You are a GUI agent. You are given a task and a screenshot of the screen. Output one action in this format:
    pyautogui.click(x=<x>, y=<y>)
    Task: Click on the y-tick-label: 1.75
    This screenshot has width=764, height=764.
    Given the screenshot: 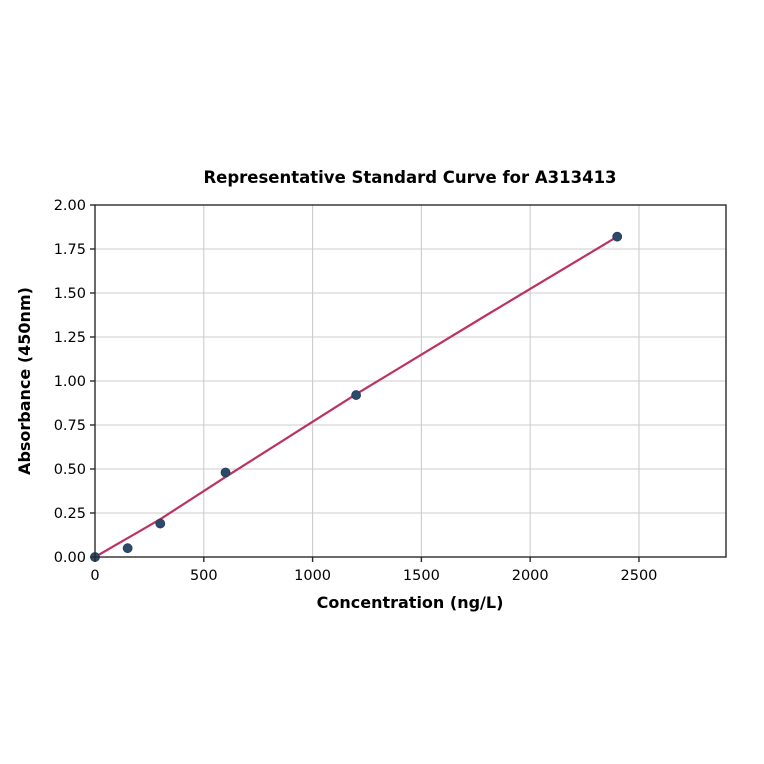 What is the action you would take?
    pyautogui.click(x=70, y=250)
    